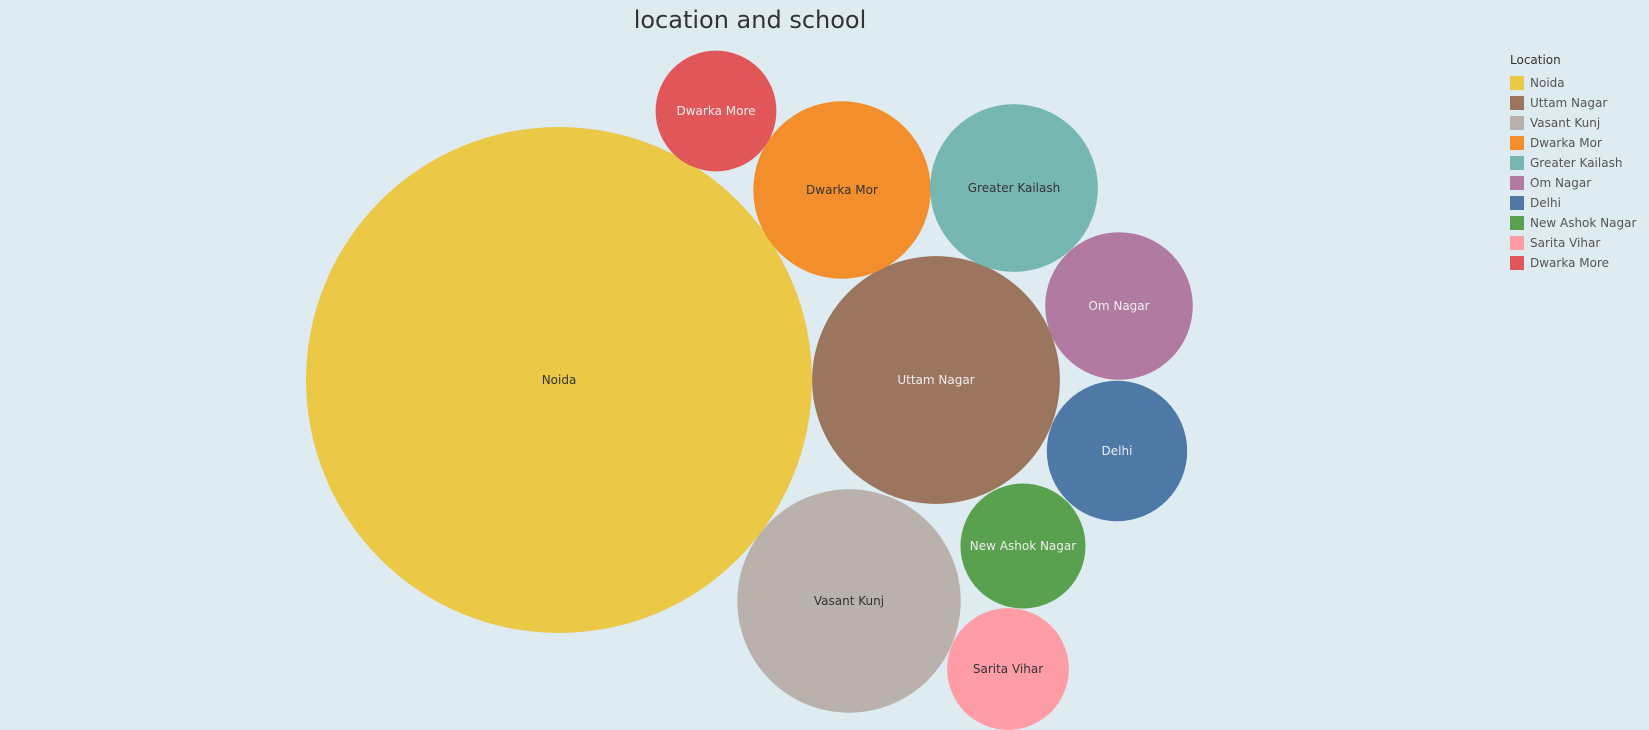  I want to click on bubble-dwarka-more: Dwarka More, so click(716, 111).